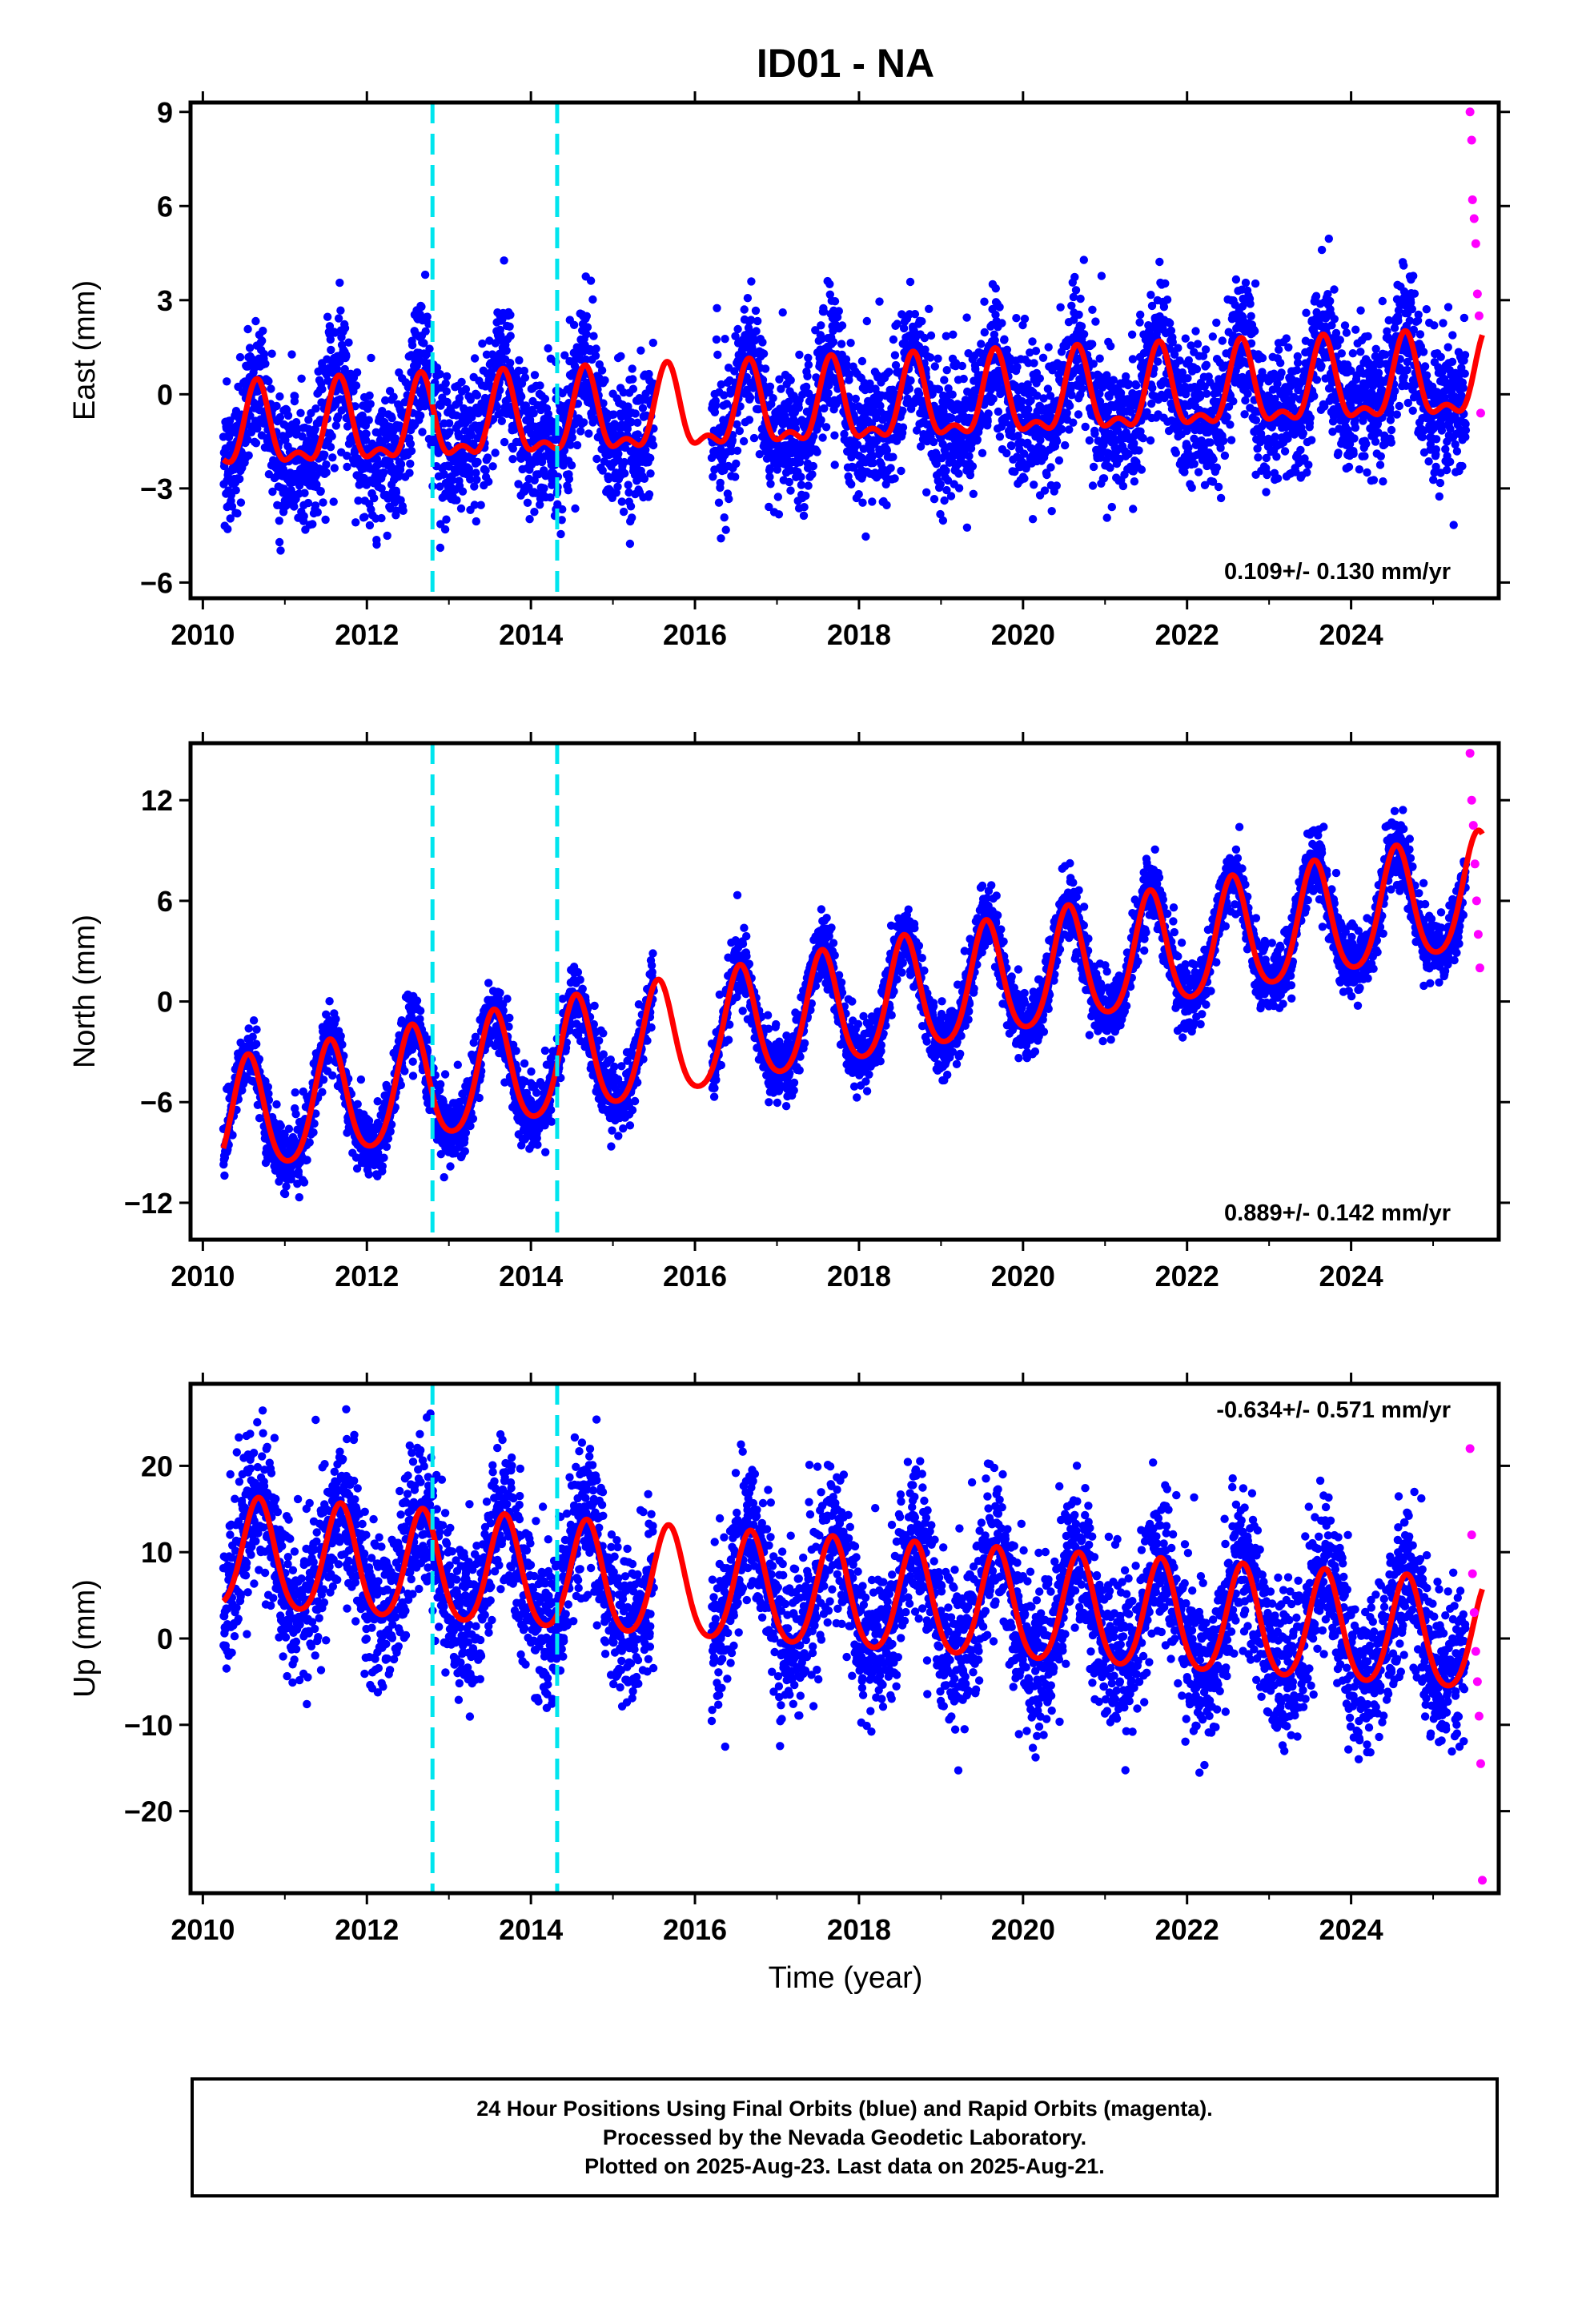 The width and height of the screenshot is (1582, 2324). What do you see at coordinates (1472, 199) in the screenshot?
I see `east-rapid-orbit-point` at bounding box center [1472, 199].